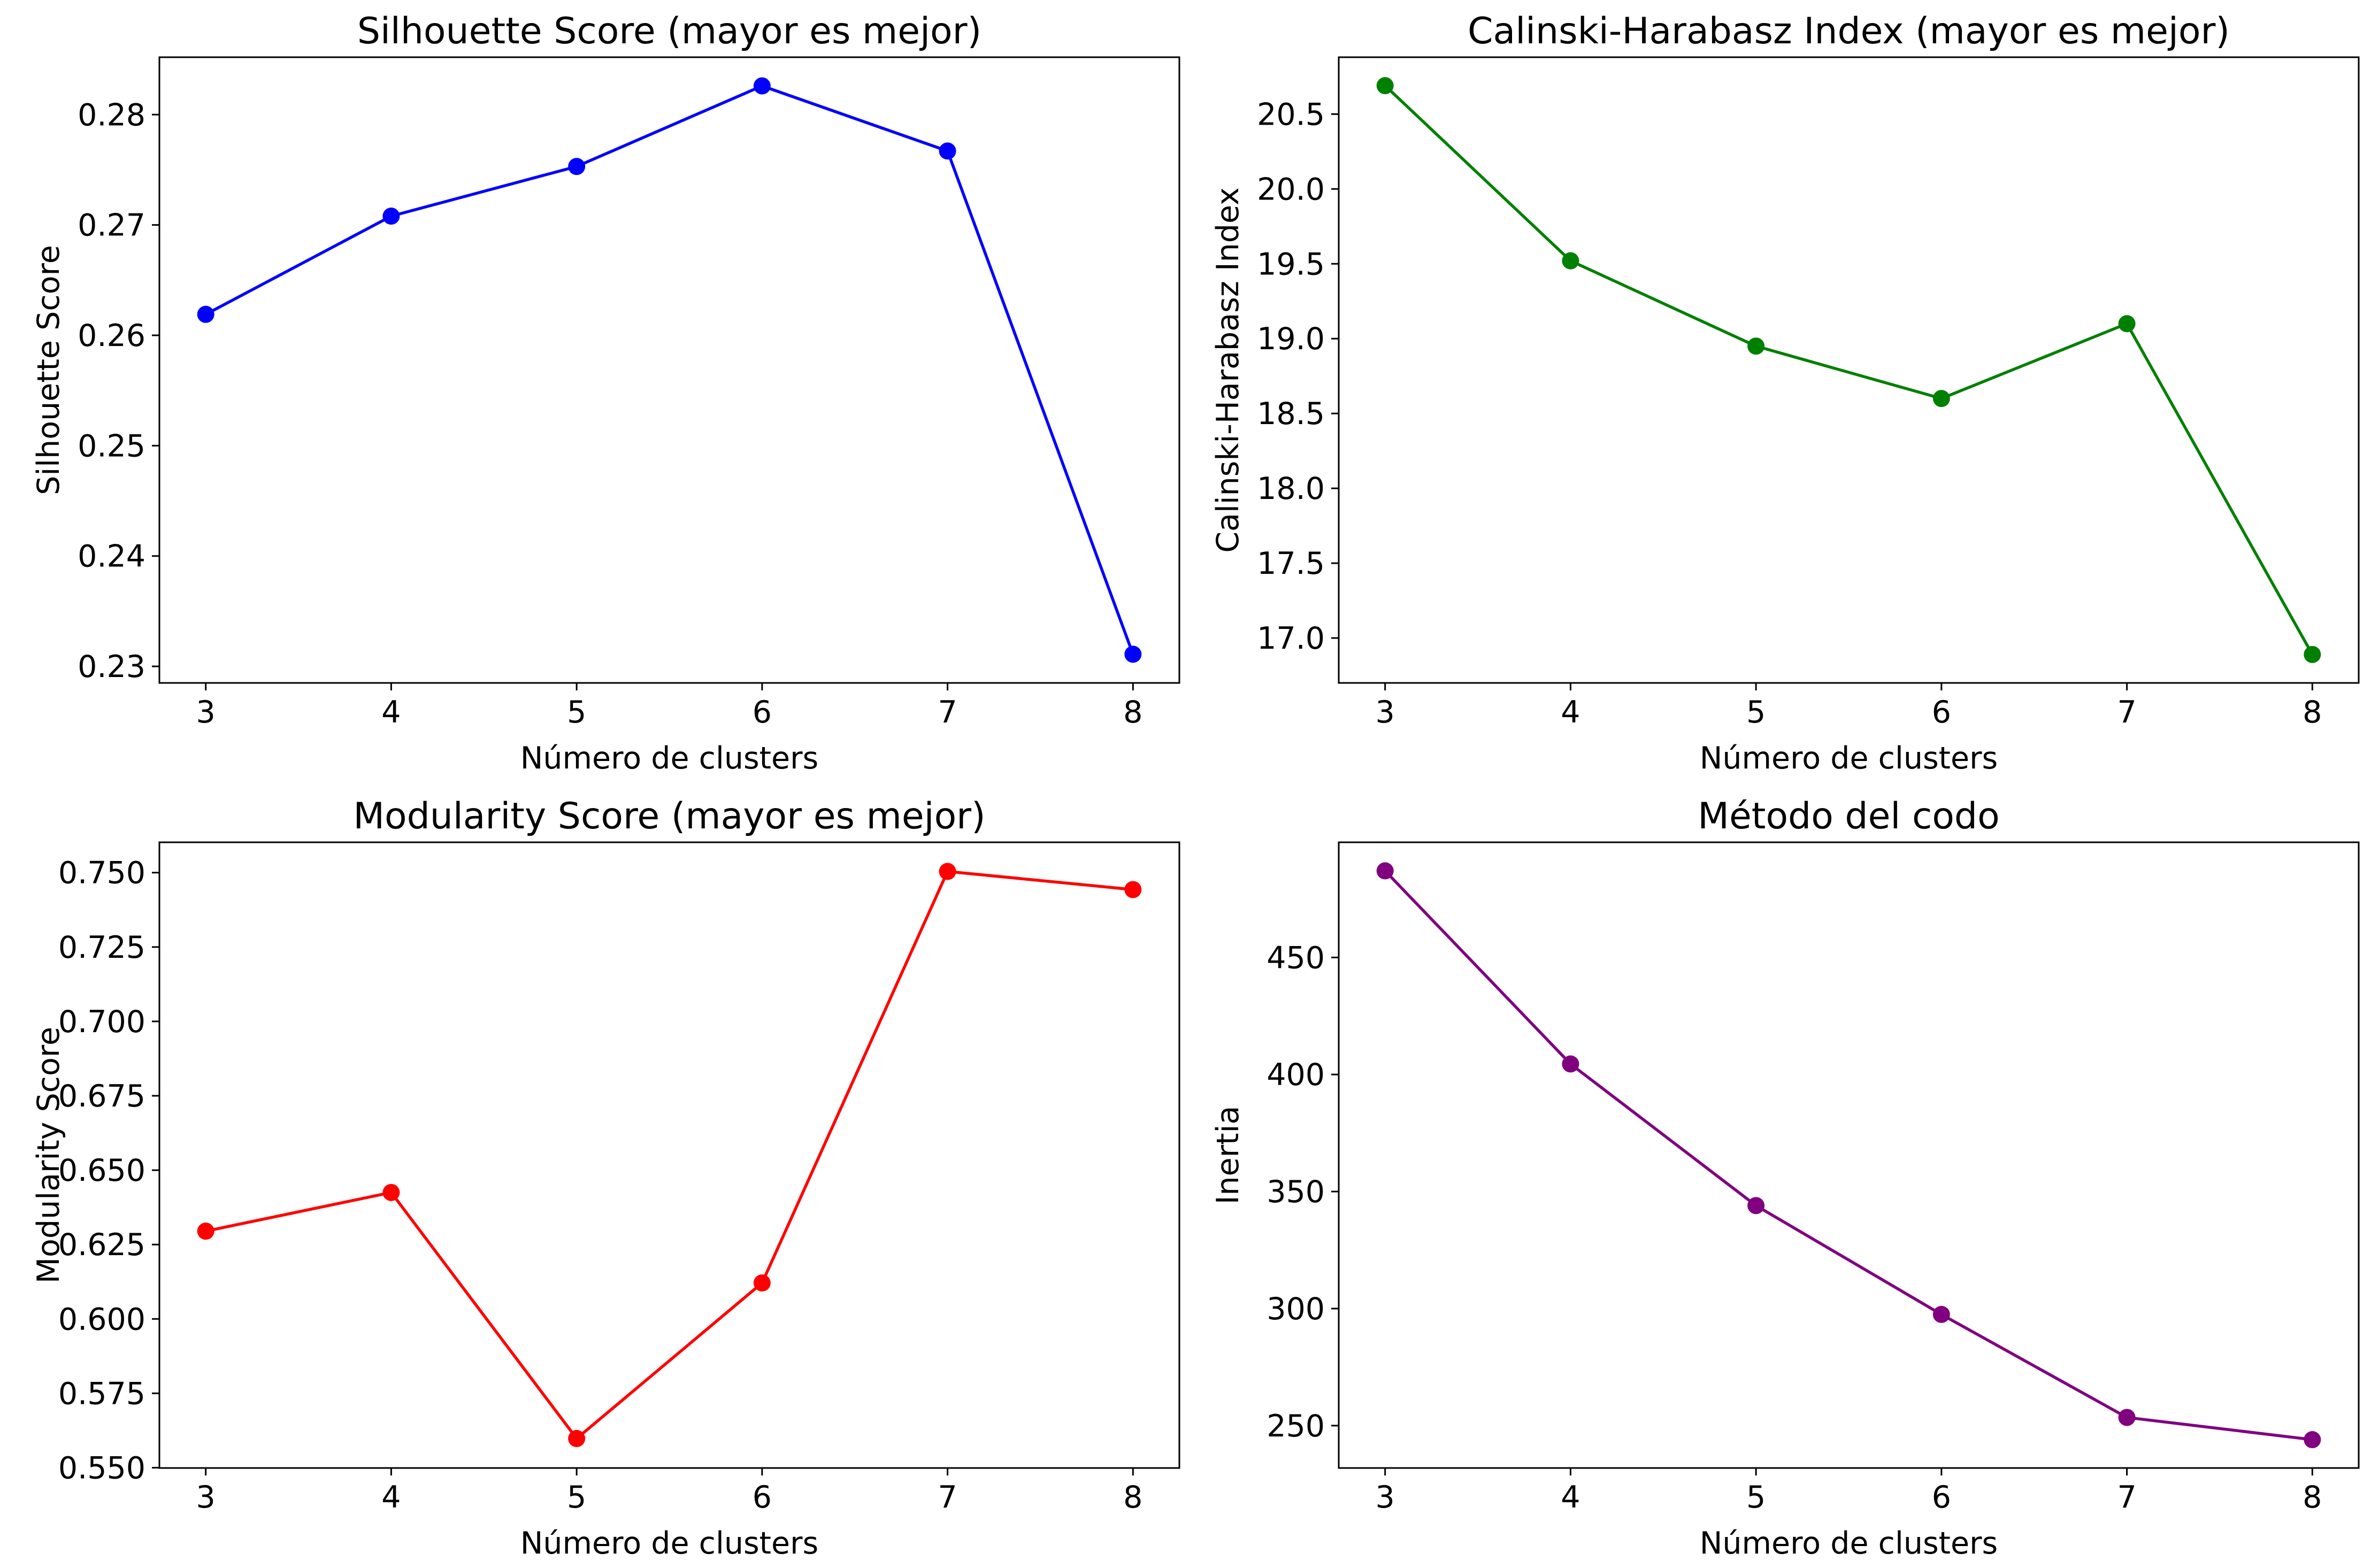 The width and height of the screenshot is (2371, 1568). I want to click on y-tick-label: 250, so click(1296, 1427).